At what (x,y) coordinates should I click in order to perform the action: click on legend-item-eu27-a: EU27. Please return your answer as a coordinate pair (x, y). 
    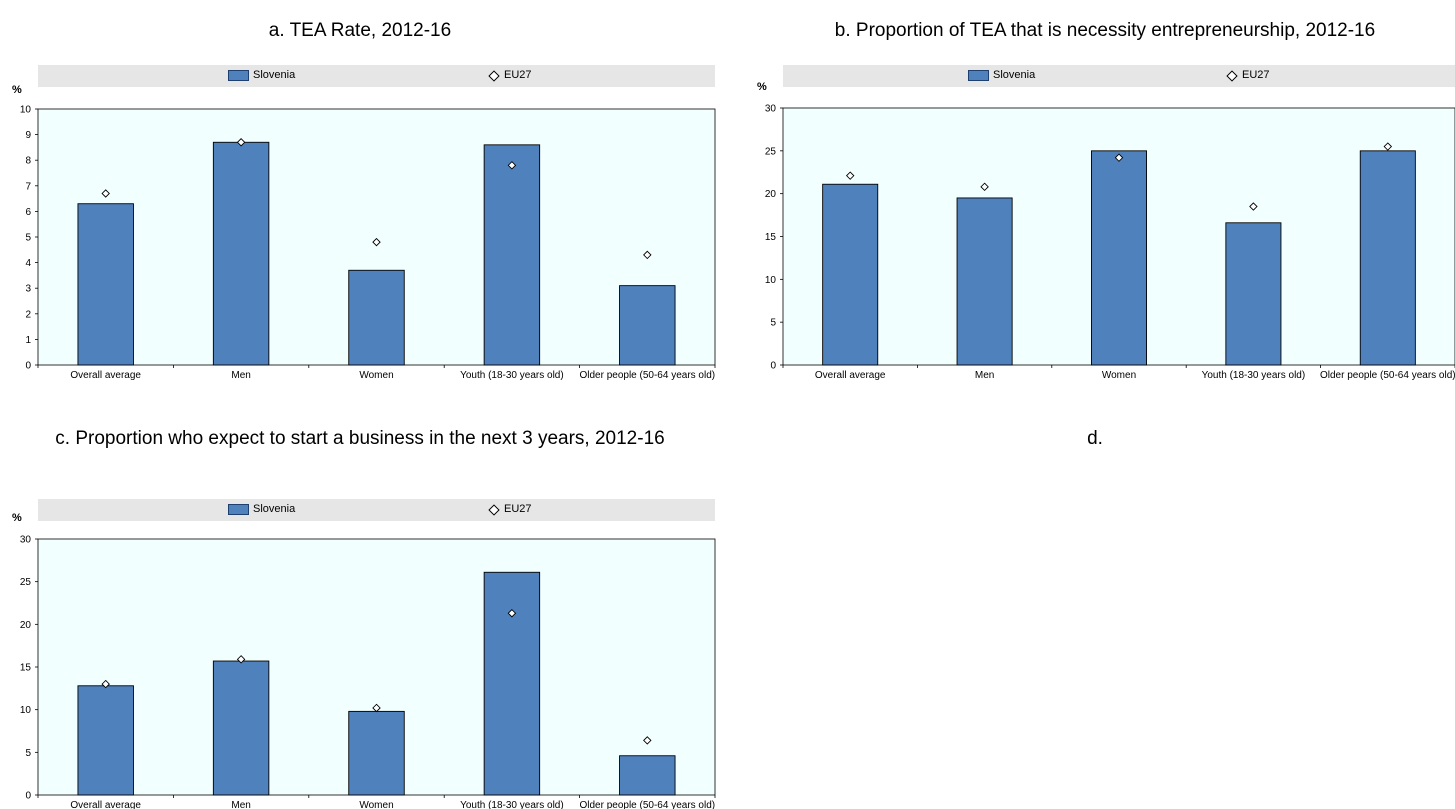
    Looking at the image, I should click on (510, 75).